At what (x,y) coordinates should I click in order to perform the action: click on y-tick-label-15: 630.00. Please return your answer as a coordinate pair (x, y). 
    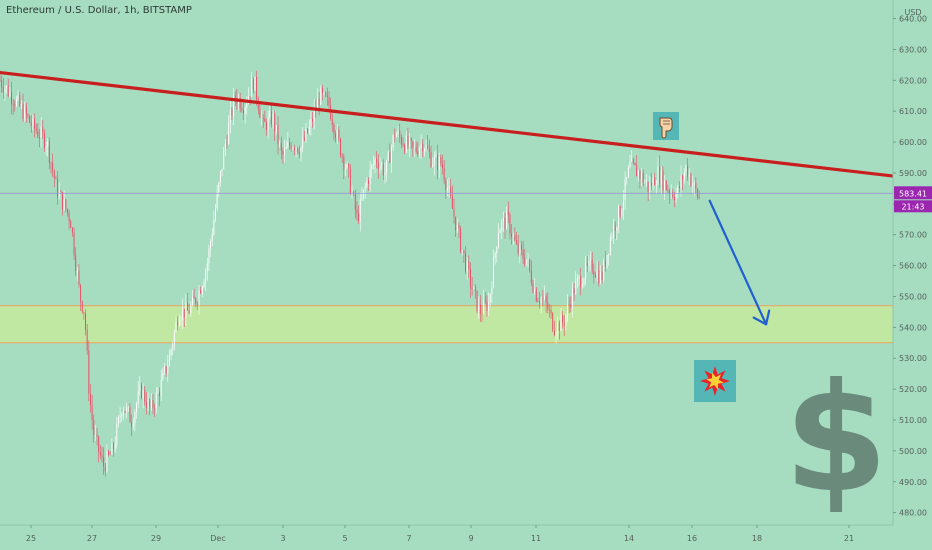
    Looking at the image, I should click on (913, 49).